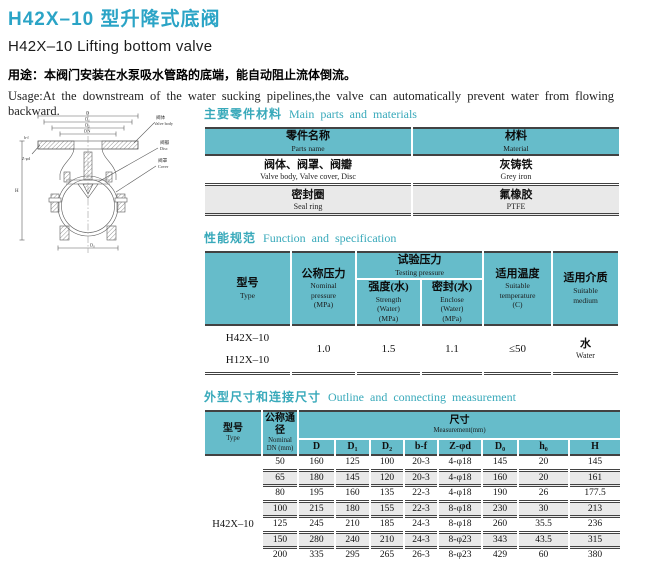 The height and width of the screenshot is (562, 650). Describe the element at coordinates (543, 510) in the screenshot. I see `dim-value-cell: 30` at that location.